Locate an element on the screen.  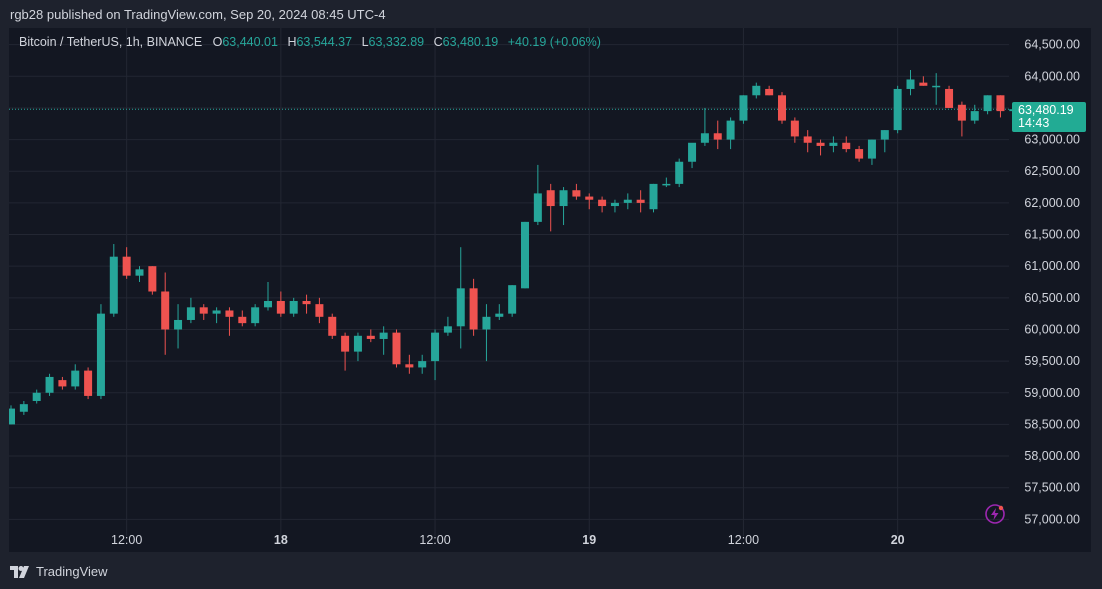
y-tick-label: 58,500.00 is located at coordinates (1052, 424).